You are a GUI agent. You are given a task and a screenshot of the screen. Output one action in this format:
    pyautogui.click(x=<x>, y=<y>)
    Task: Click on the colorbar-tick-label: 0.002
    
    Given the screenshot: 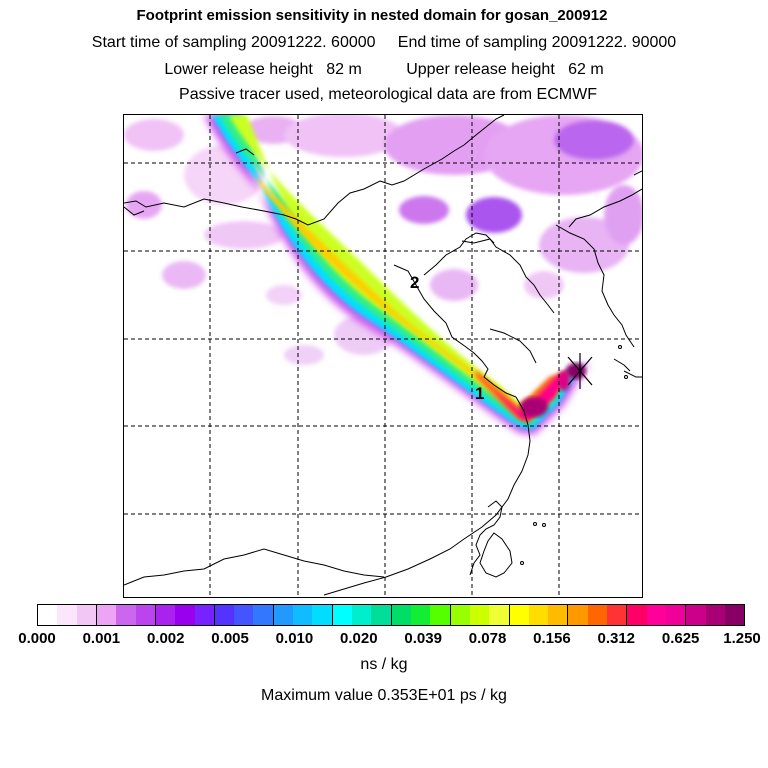 What is the action you would take?
    pyautogui.click(x=165, y=638)
    